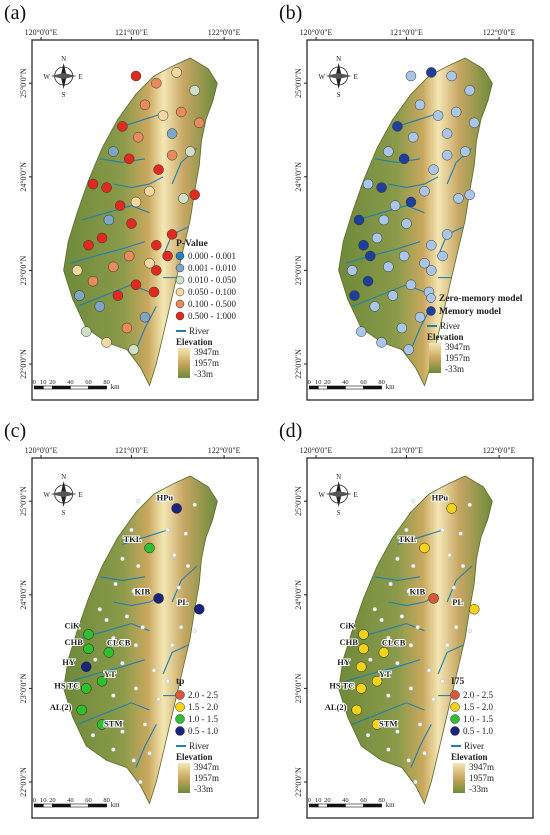  What do you see at coordinates (291, 431) in the screenshot?
I see `panel-label-d: (d)` at bounding box center [291, 431].